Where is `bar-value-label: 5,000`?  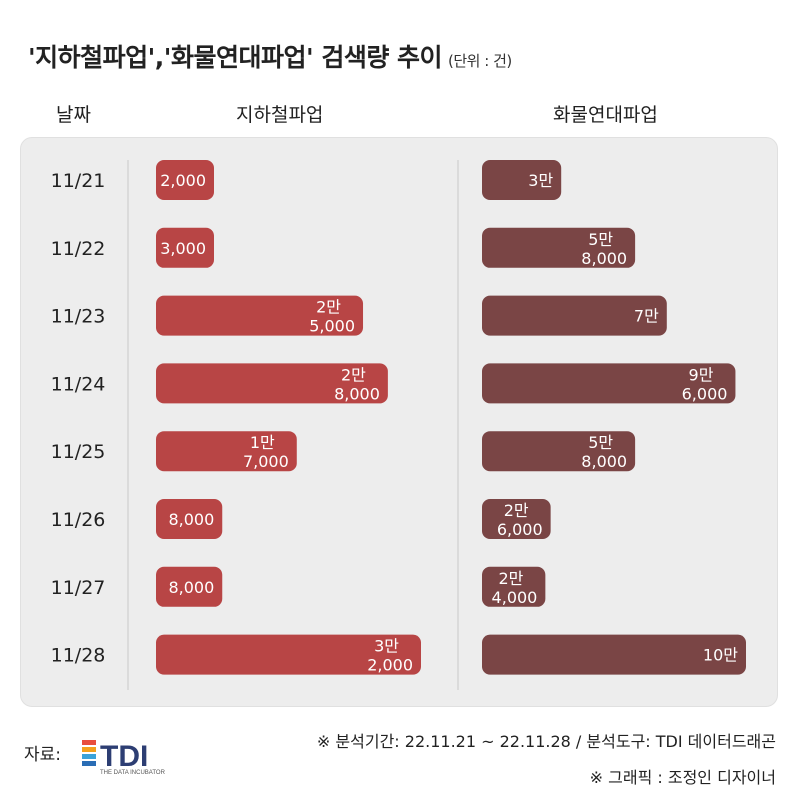
bar-value-label: 5,000 is located at coordinates (332, 326).